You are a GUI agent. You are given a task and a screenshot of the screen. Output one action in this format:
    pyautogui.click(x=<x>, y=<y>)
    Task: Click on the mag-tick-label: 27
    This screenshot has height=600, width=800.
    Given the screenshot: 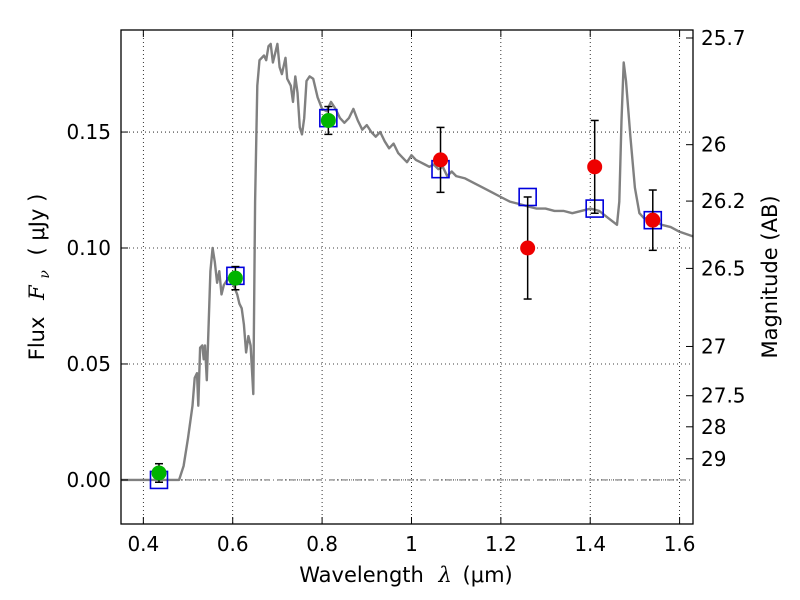 What is the action you would take?
    pyautogui.click(x=713, y=346)
    